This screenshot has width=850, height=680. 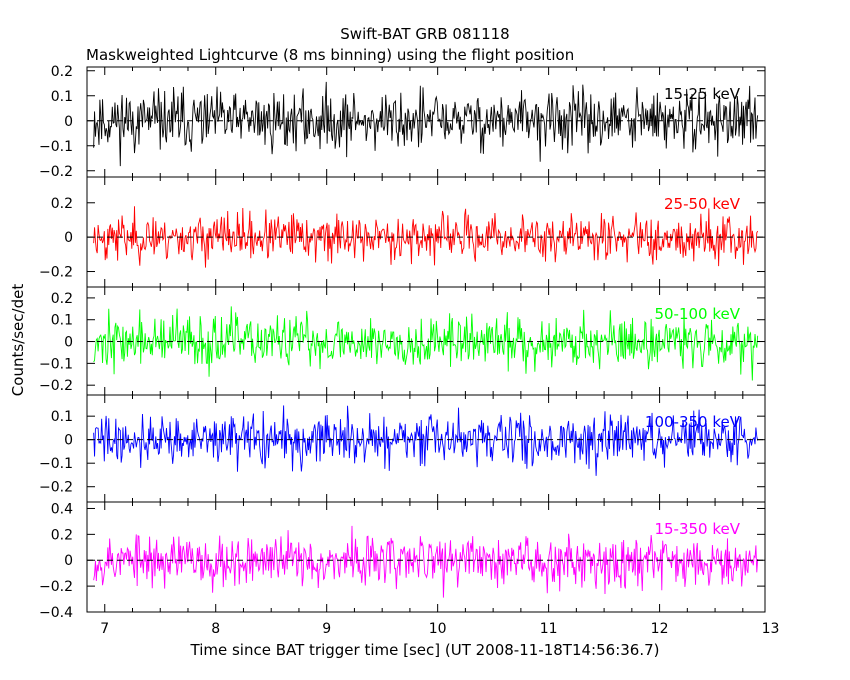 I want to click on y-tick-label-2-3: 0.1, so click(x=62, y=321).